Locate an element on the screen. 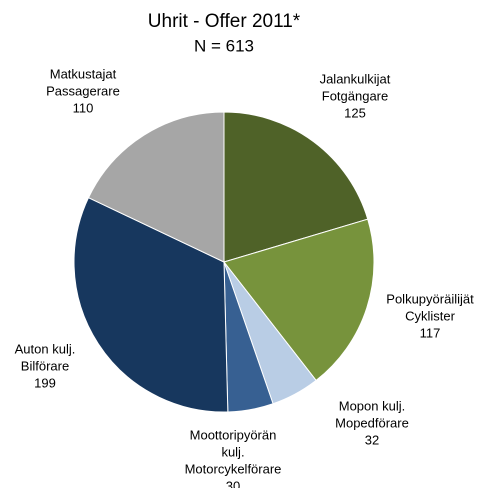  slice-label: Moottoripyörän is located at coordinates (233, 434).